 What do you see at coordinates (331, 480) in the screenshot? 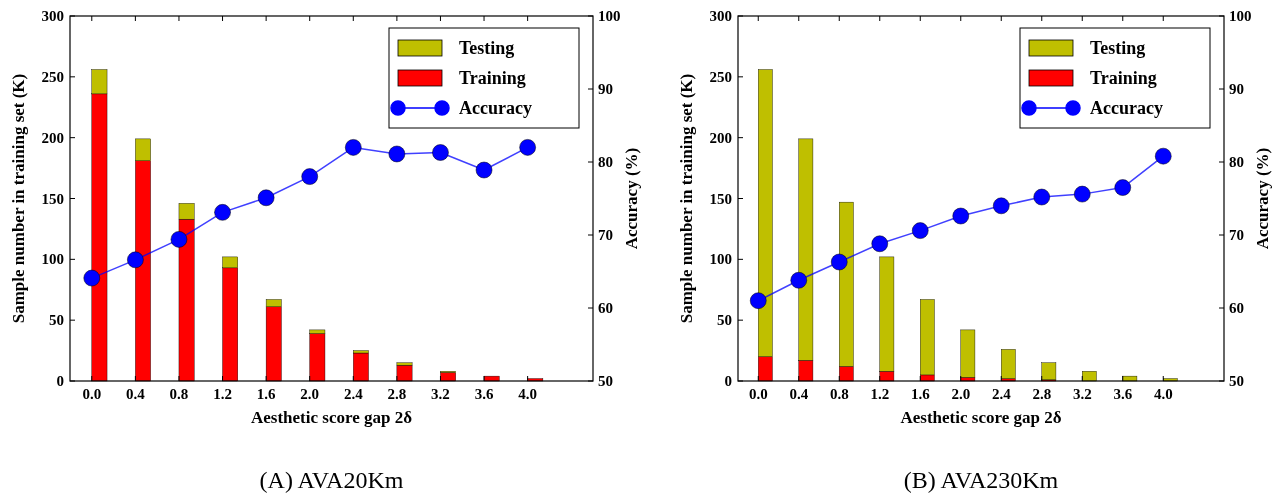
I see `text: (A) AVA20Km` at bounding box center [331, 480].